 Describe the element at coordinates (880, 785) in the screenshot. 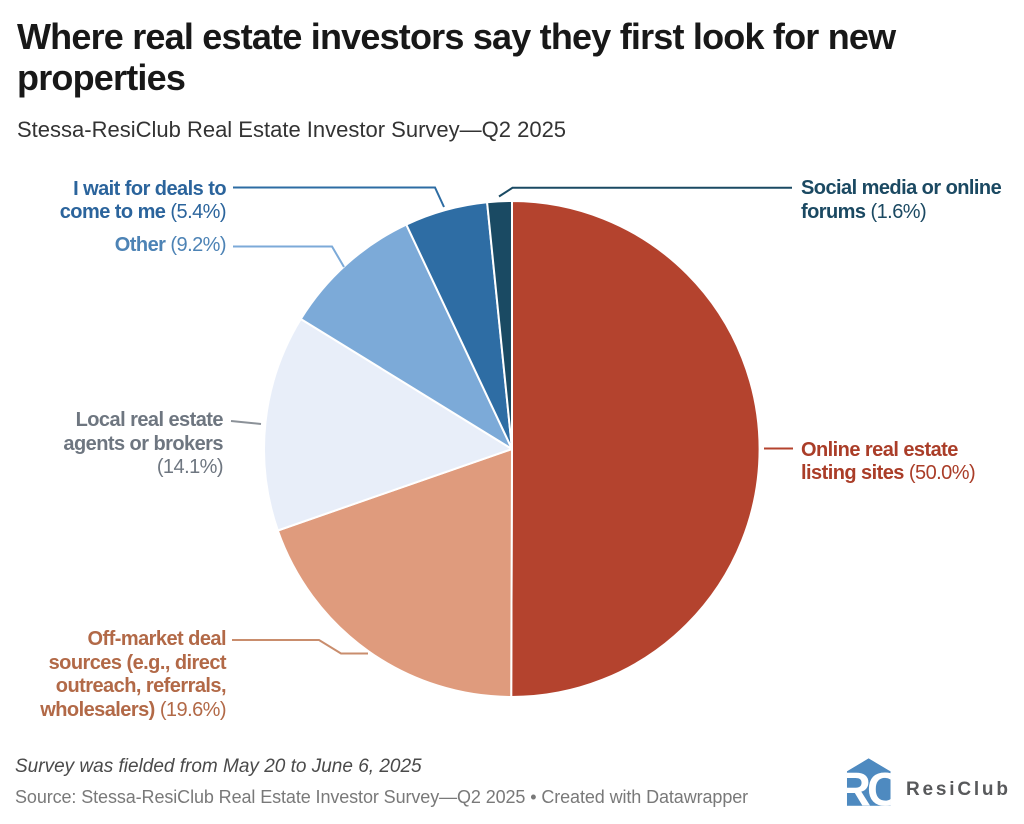

I see `svg-text: C` at that location.